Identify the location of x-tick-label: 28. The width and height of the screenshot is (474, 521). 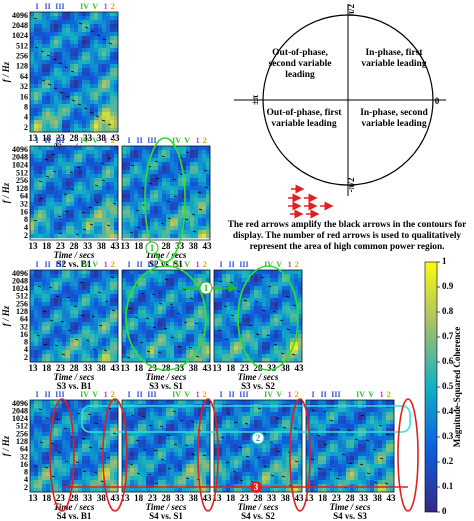
(167, 368).